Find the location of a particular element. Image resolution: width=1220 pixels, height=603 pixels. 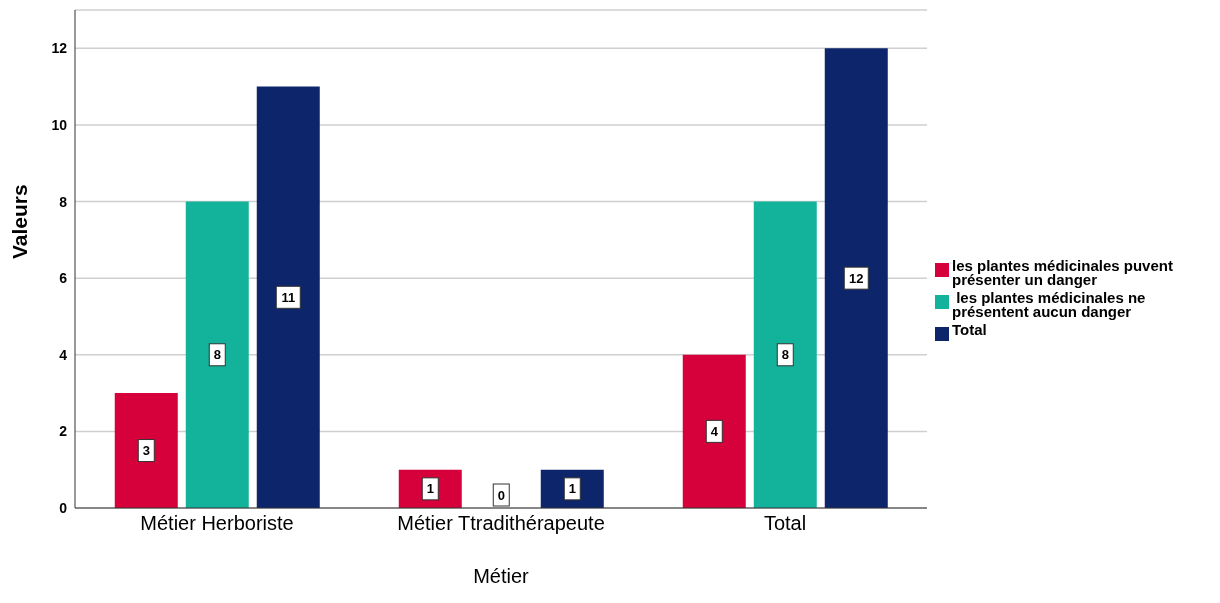

data-label: 3 is located at coordinates (146, 451).